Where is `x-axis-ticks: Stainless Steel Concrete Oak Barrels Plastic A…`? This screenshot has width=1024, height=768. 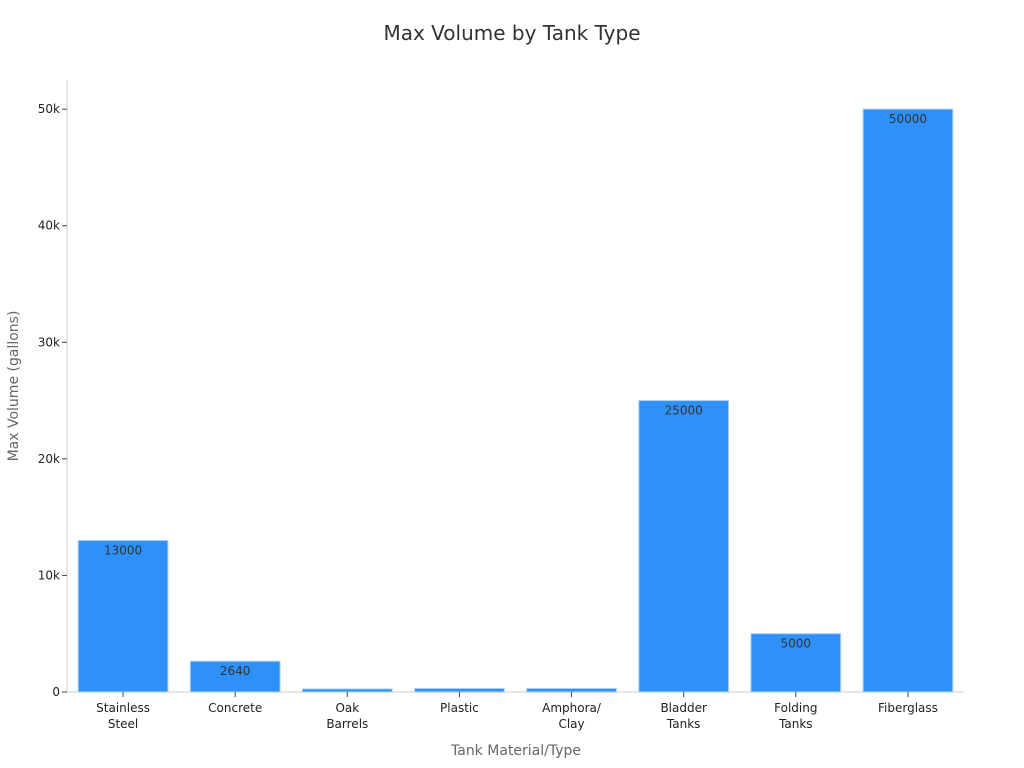 x-axis-ticks: Stainless Steel Concrete Oak Barrels Plastic A… is located at coordinates (517, 711).